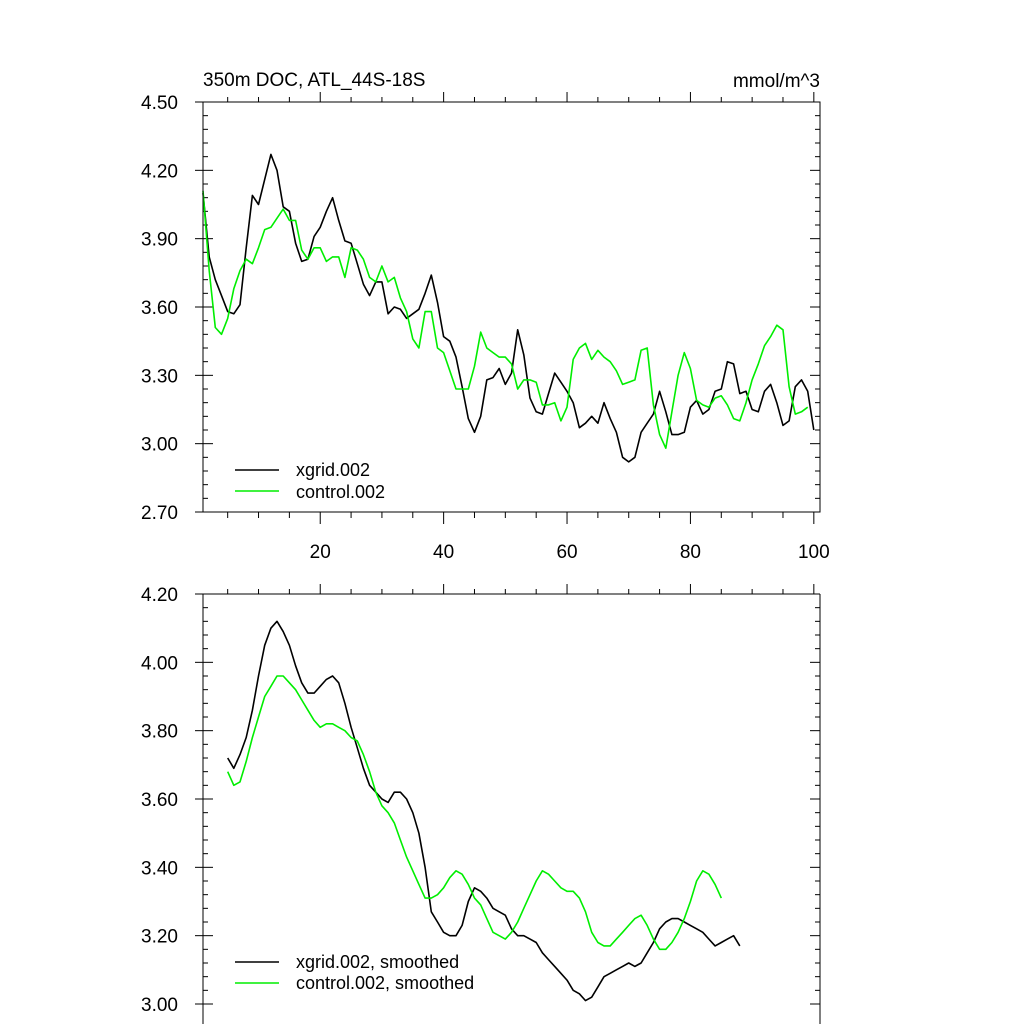 The image size is (1024, 1024). Describe the element at coordinates (159, 732) in the screenshot. I see `y-tick-label: 3.80` at that location.